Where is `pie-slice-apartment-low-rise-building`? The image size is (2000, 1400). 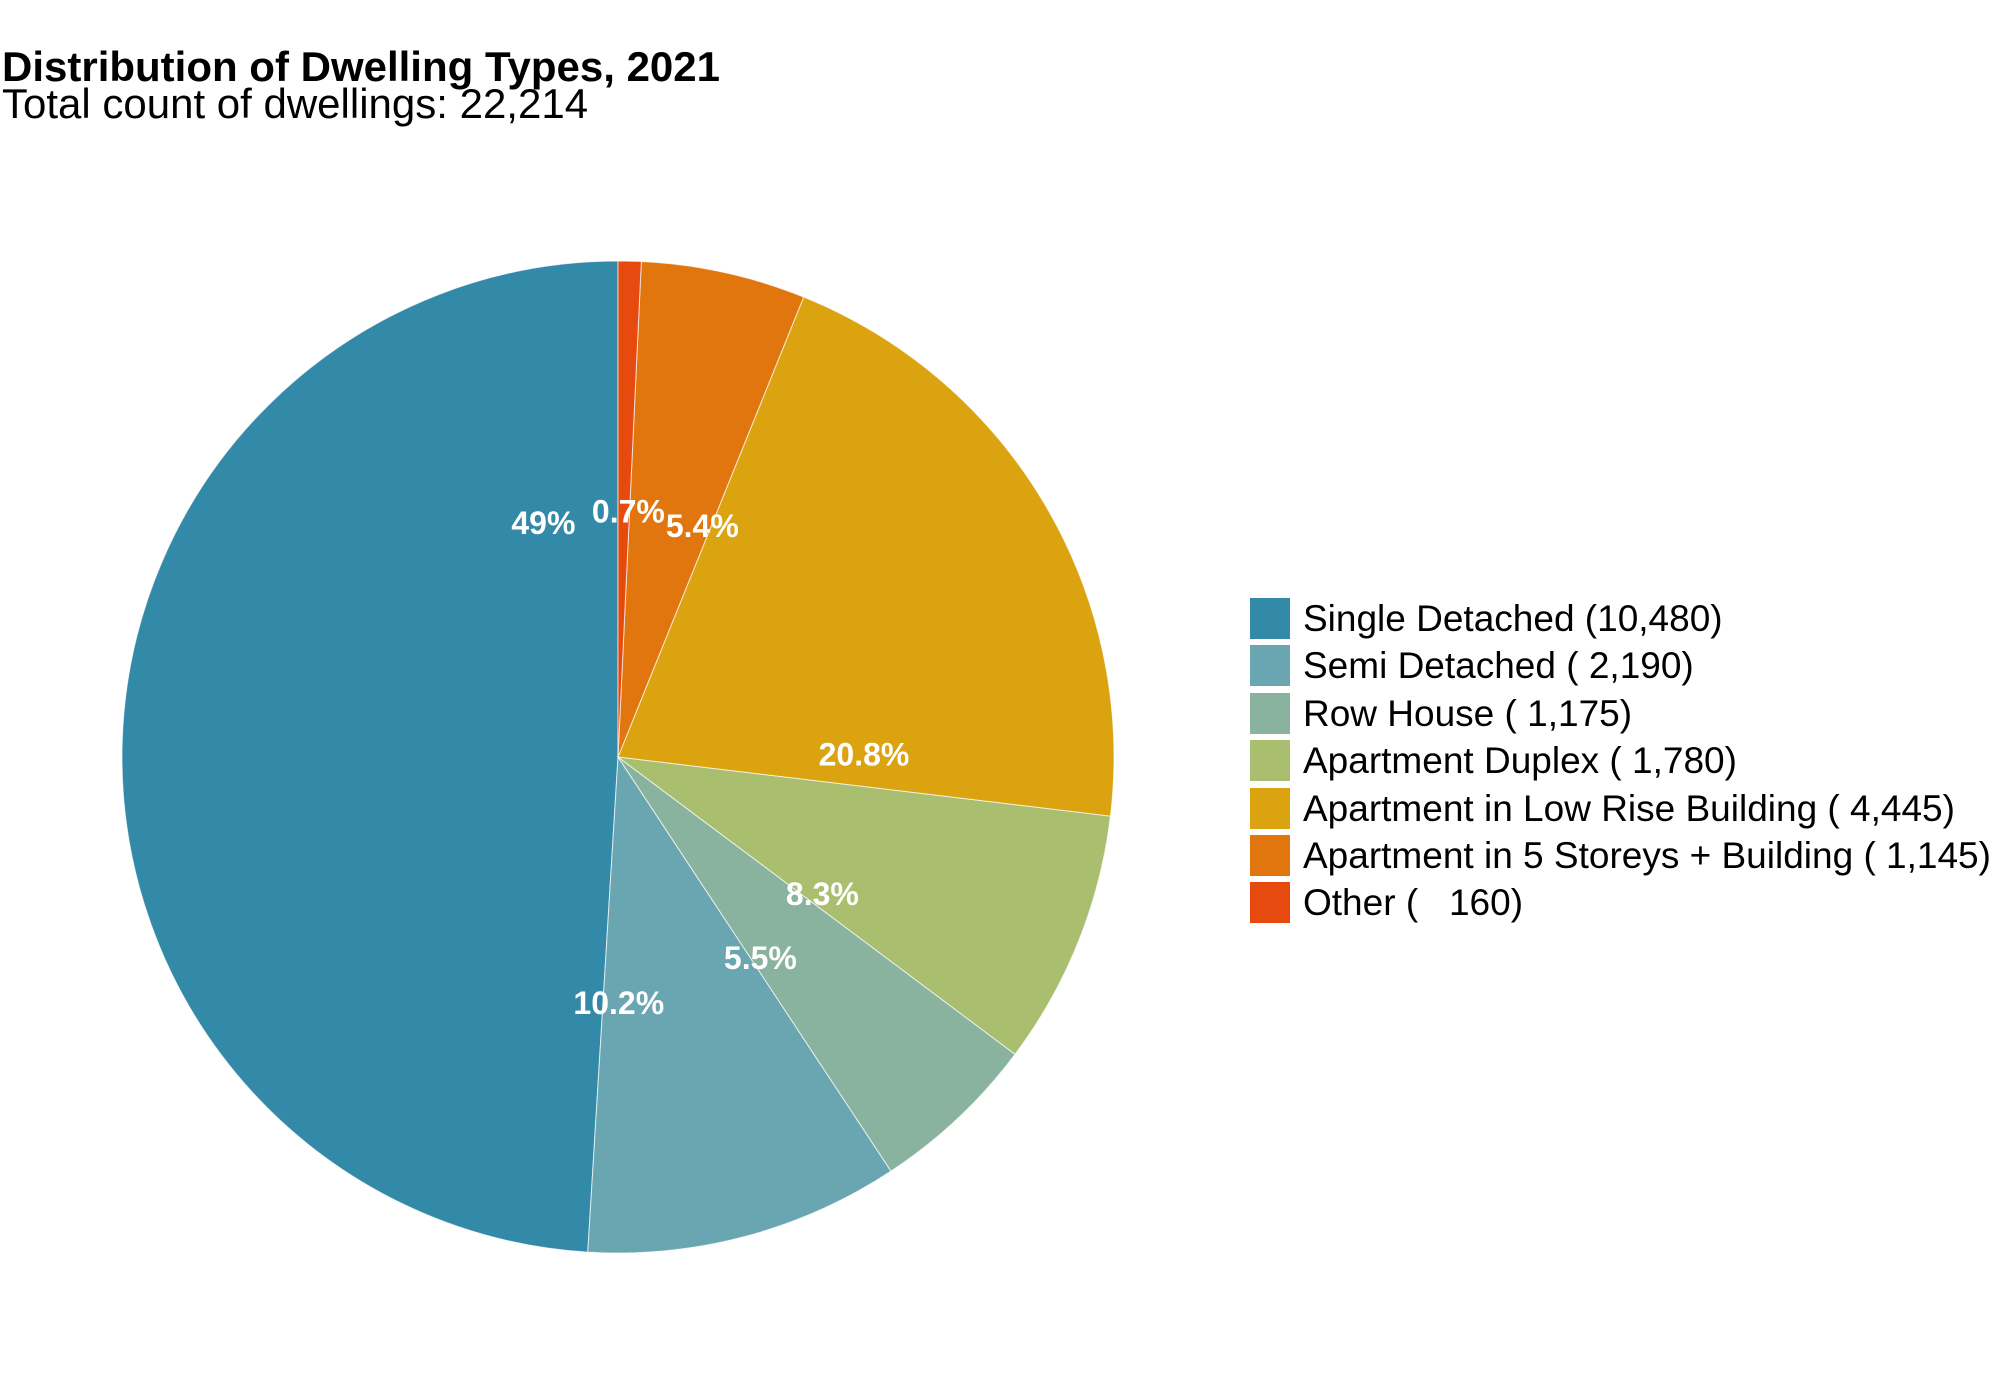
pie-slice-apartment-low-rise-building is located at coordinates (866, 556).